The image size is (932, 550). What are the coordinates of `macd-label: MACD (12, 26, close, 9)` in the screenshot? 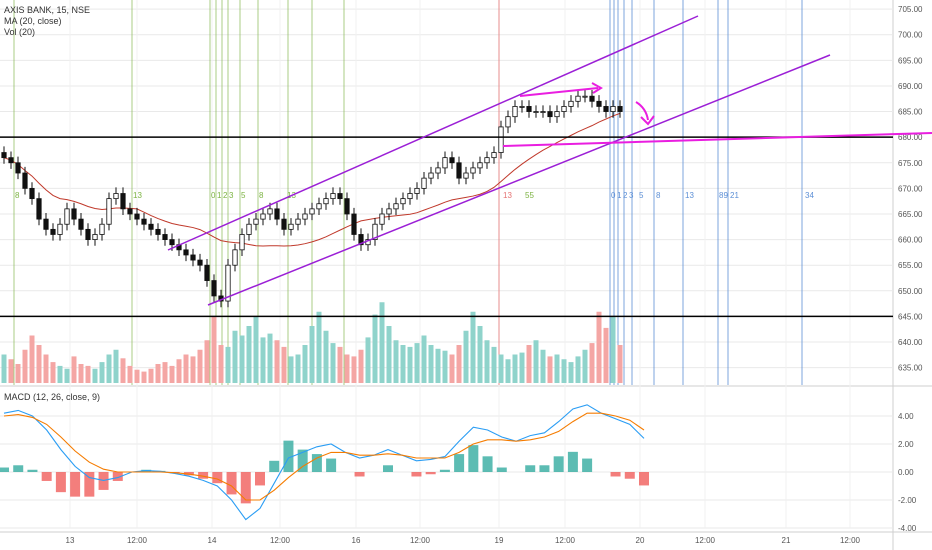 It's located at (52, 397).